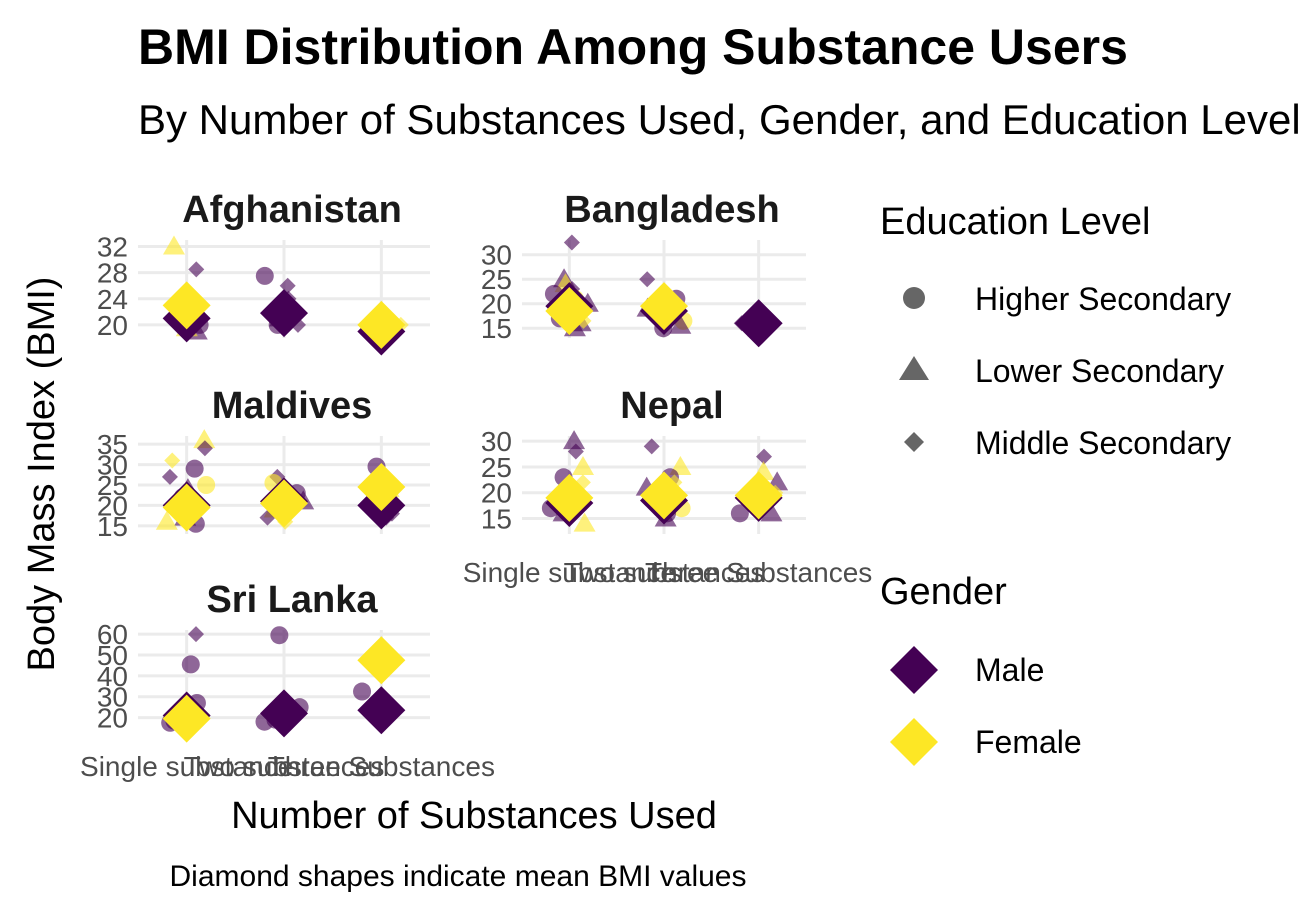 This screenshot has width=1313, height=917. Describe the element at coordinates (633, 47) in the screenshot. I see `chart-title: BMI Distribution Among Substance Users` at that location.